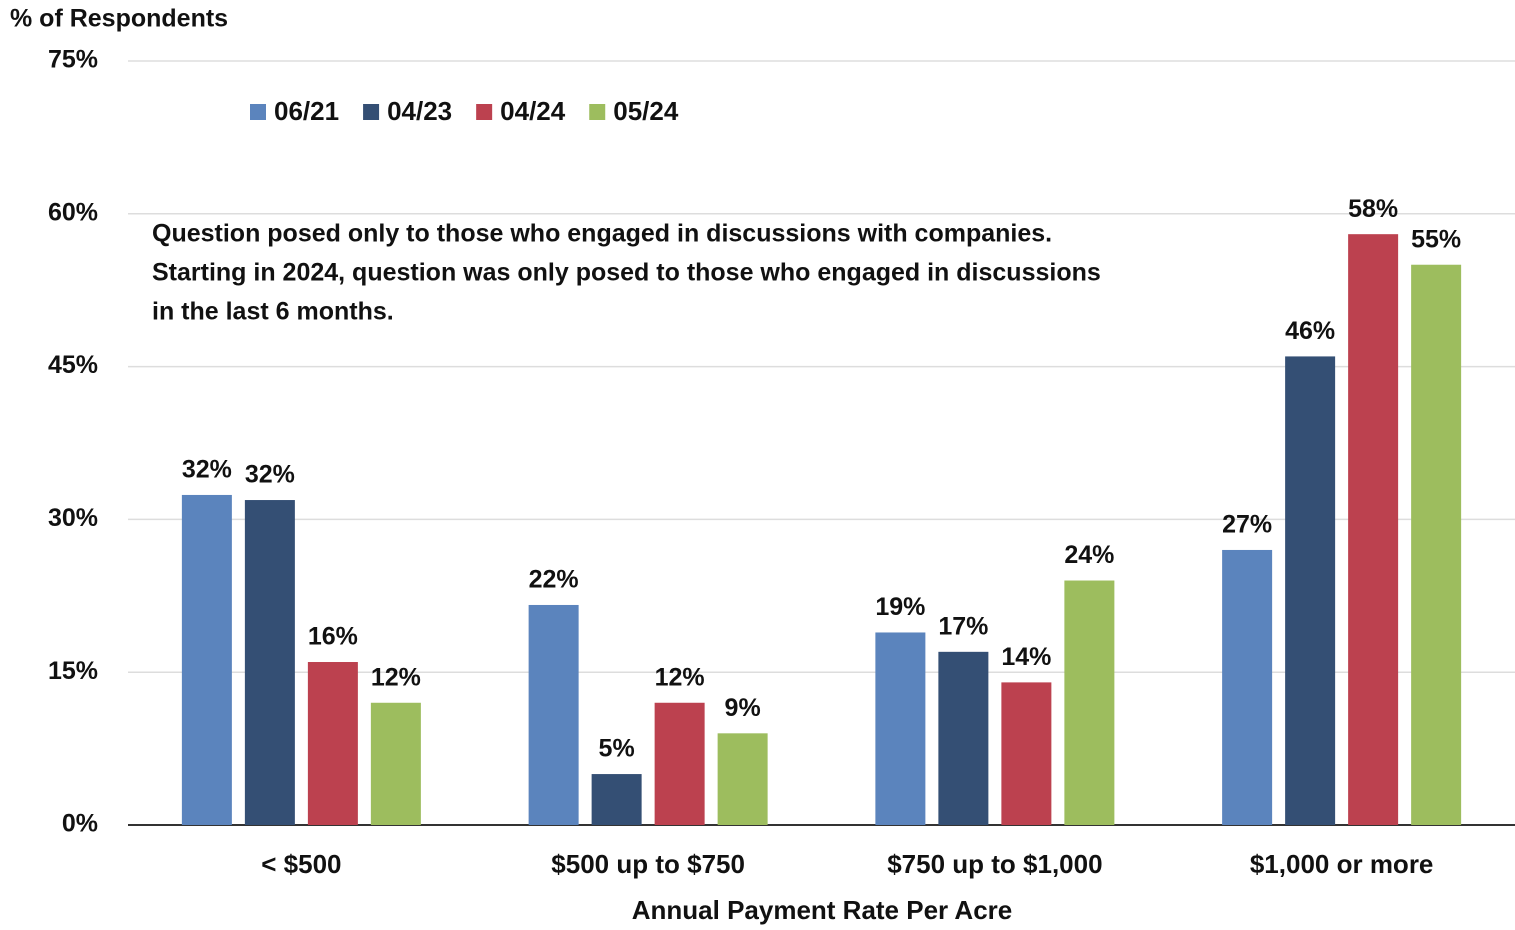 Image resolution: width=1515 pixels, height=930 pixels. I want to click on x-tick-label: < $500, so click(301, 864).